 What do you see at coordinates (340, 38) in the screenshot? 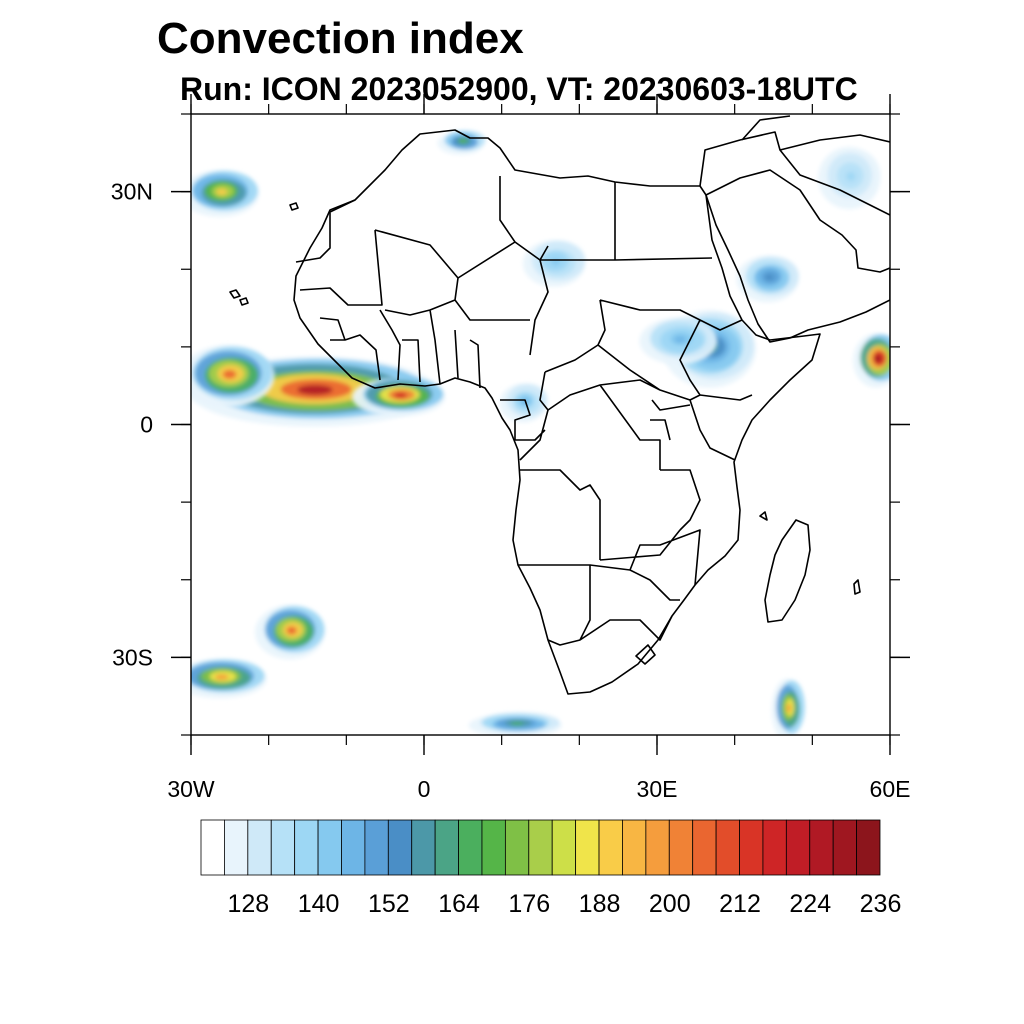
I see `chart-title: Convection index` at bounding box center [340, 38].